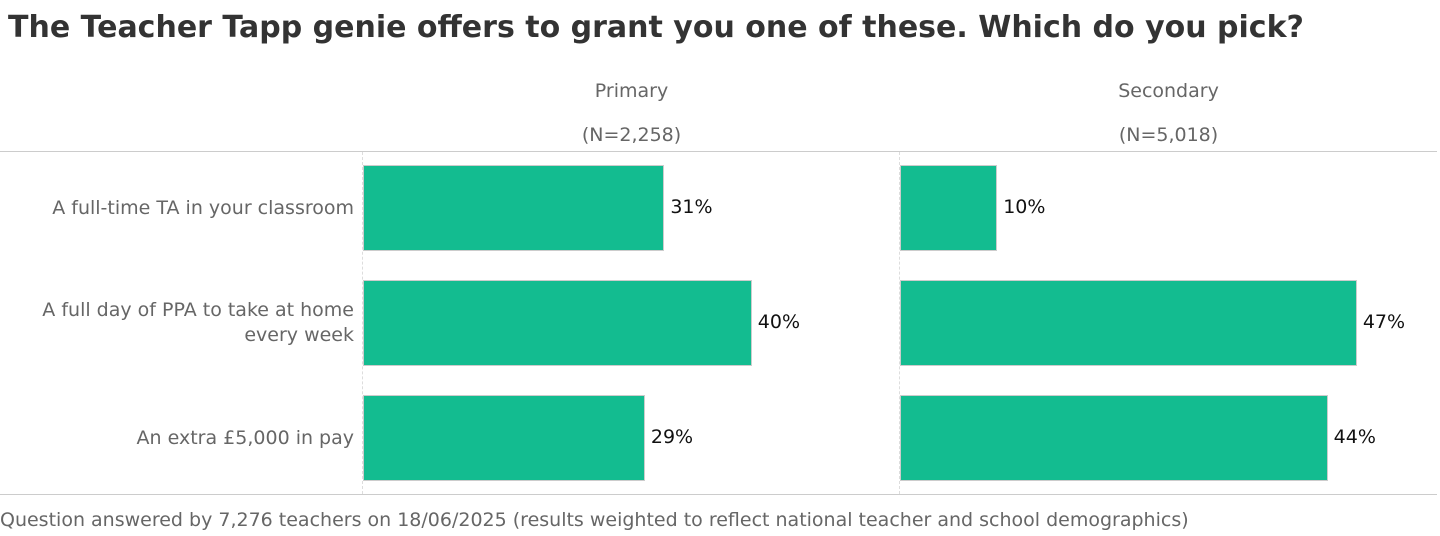 This screenshot has height=536, width=1440. I want to click on data-label: 31%, so click(691, 207).